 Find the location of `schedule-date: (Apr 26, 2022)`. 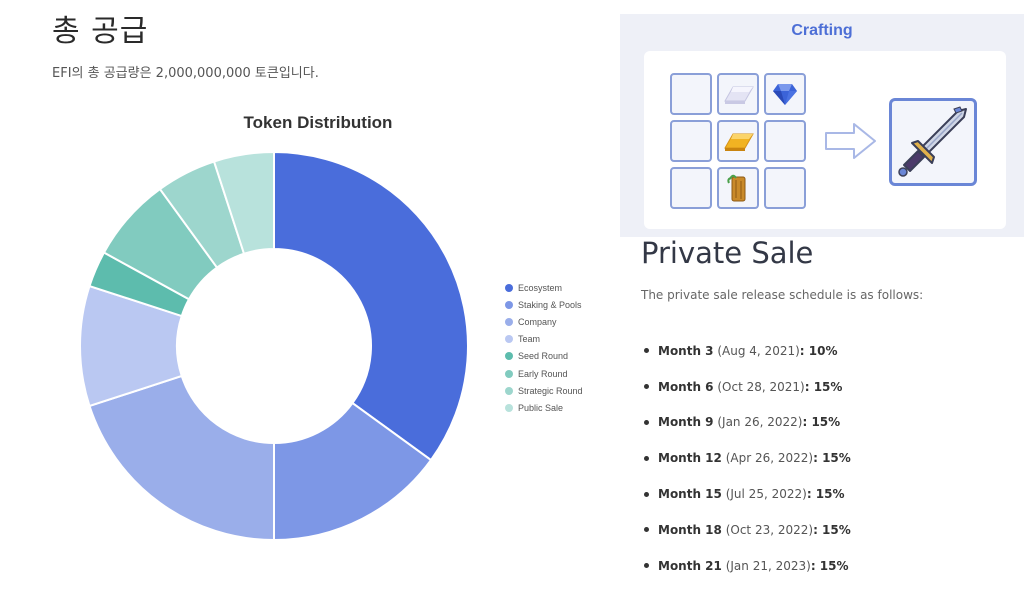

schedule-date: (Apr 26, 2022) is located at coordinates (767, 458).